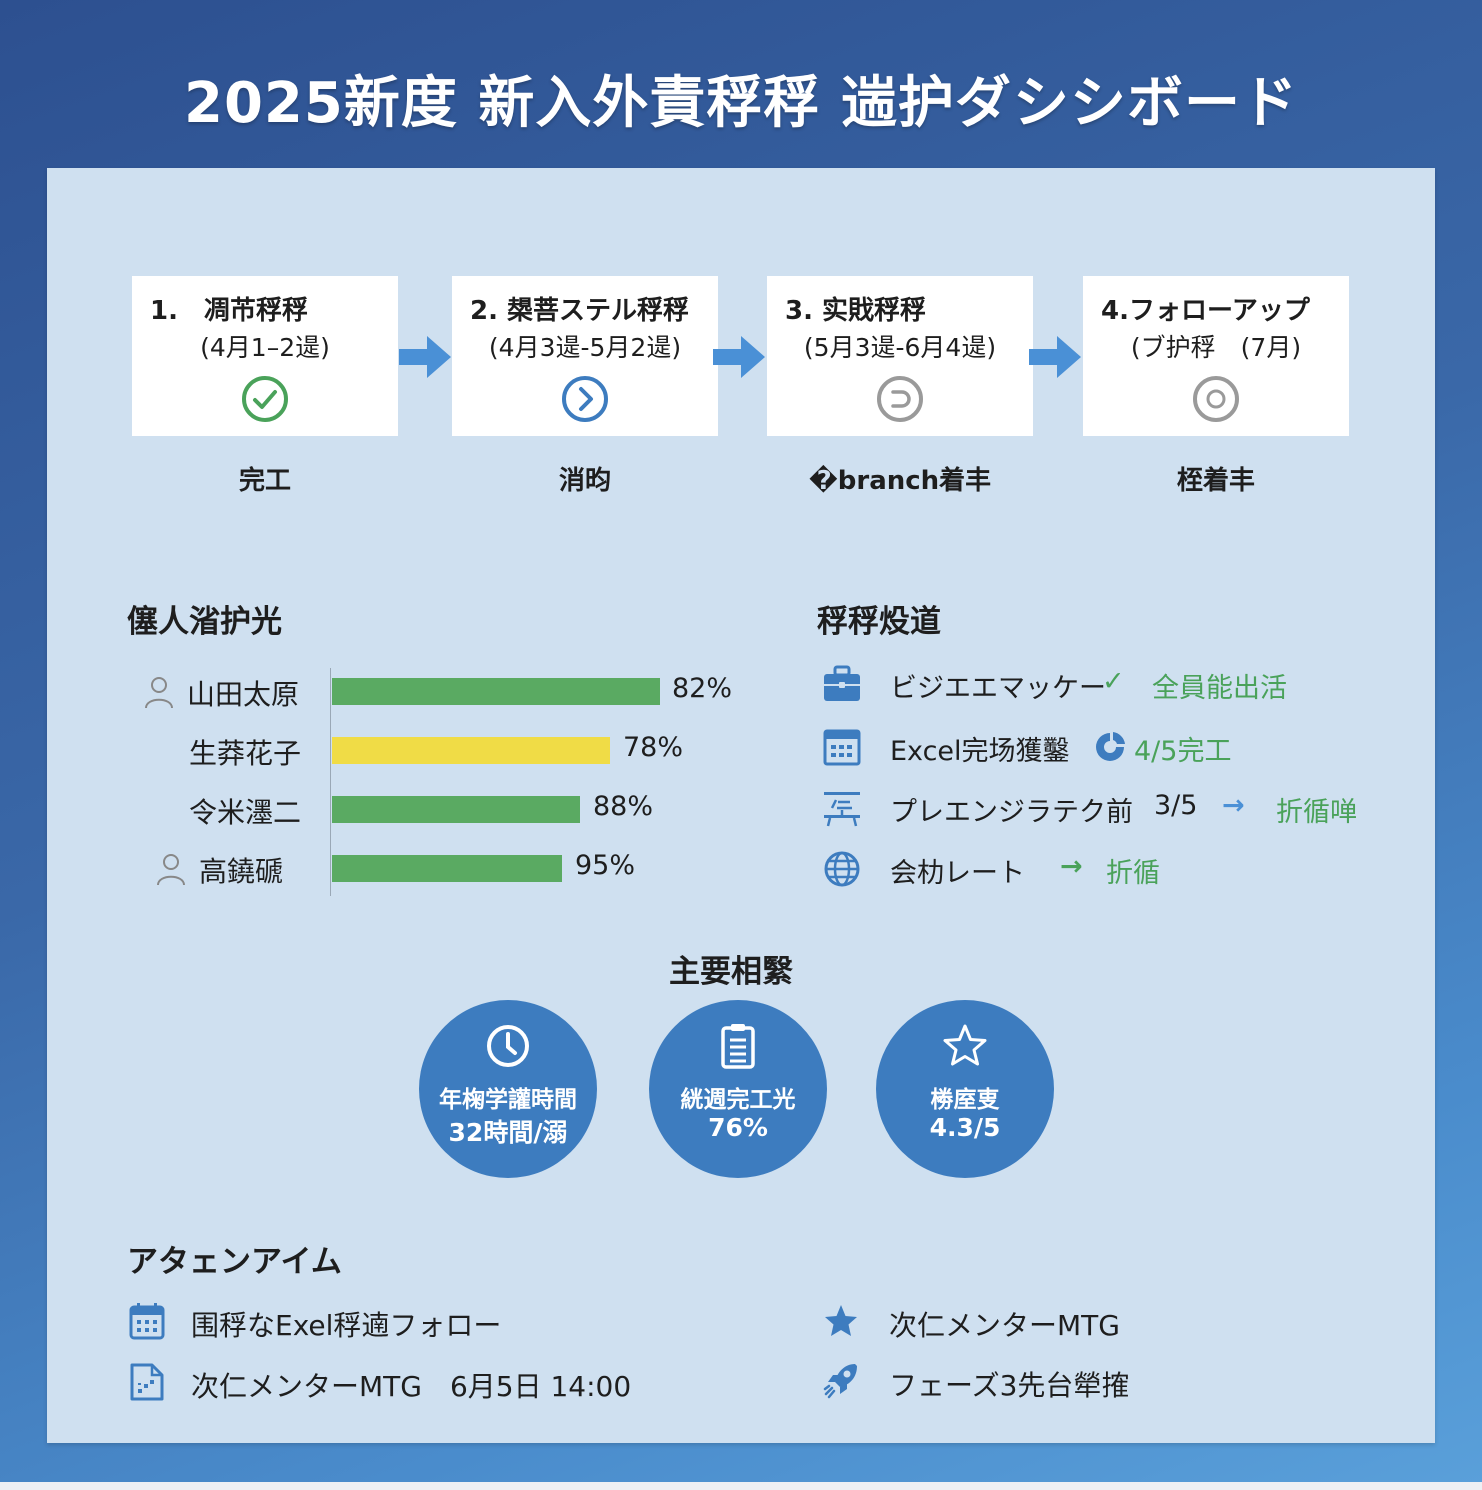  What do you see at coordinates (234, 1262) in the screenshot?
I see `actions-section-title: アタェンアイム` at bounding box center [234, 1262].